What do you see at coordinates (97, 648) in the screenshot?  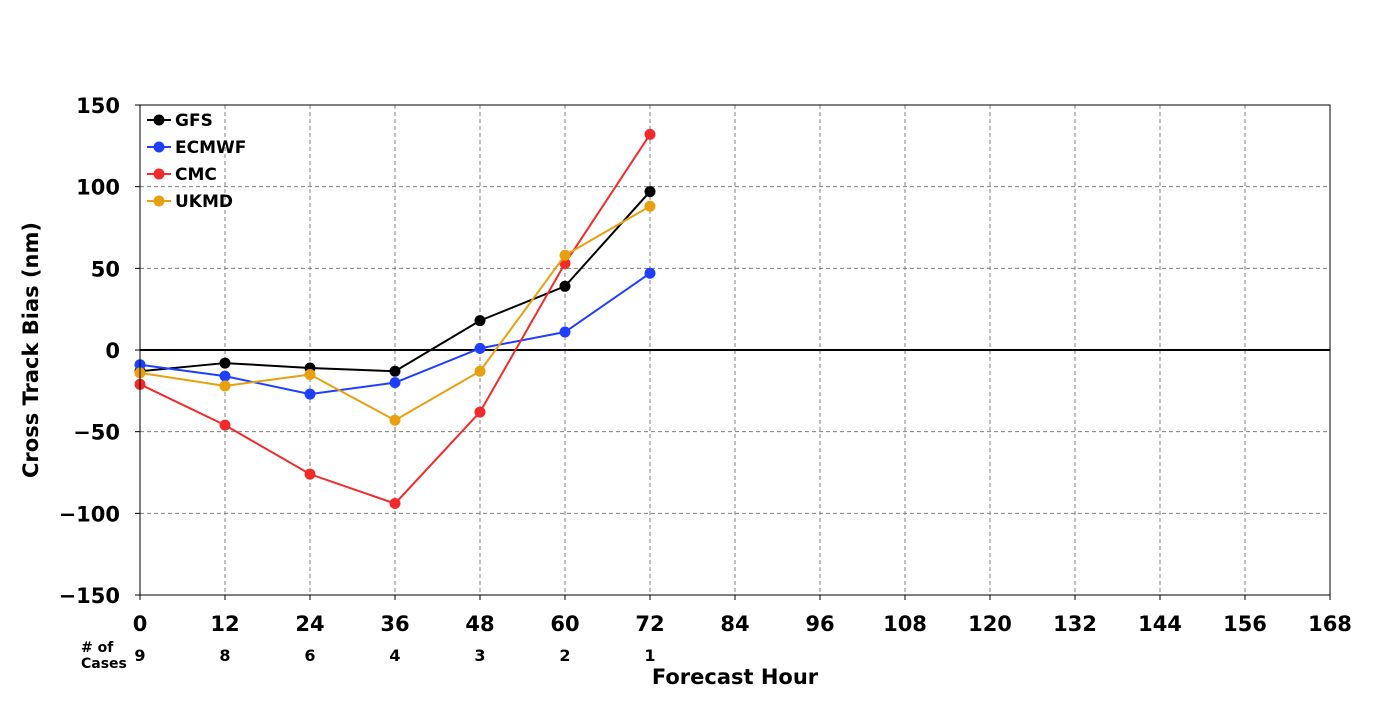 I see `cases-label-line1: # of` at bounding box center [97, 648].